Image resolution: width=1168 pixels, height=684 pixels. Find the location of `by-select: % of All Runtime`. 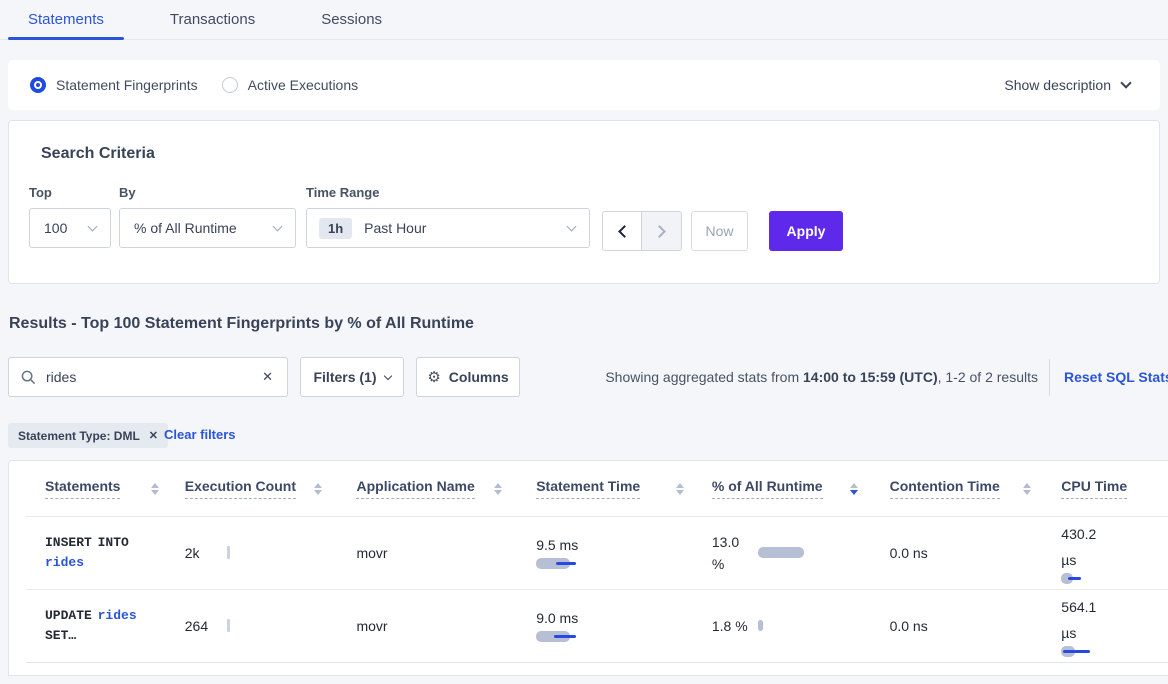

by-select: % of All Runtime is located at coordinates (207, 228).